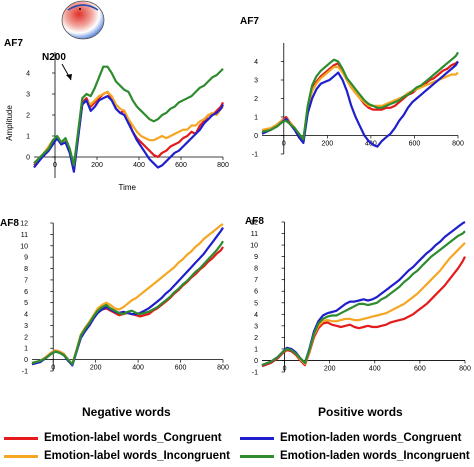  Describe the element at coordinates (128, 187) in the screenshot. I see `x-axis-label: Time` at that location.